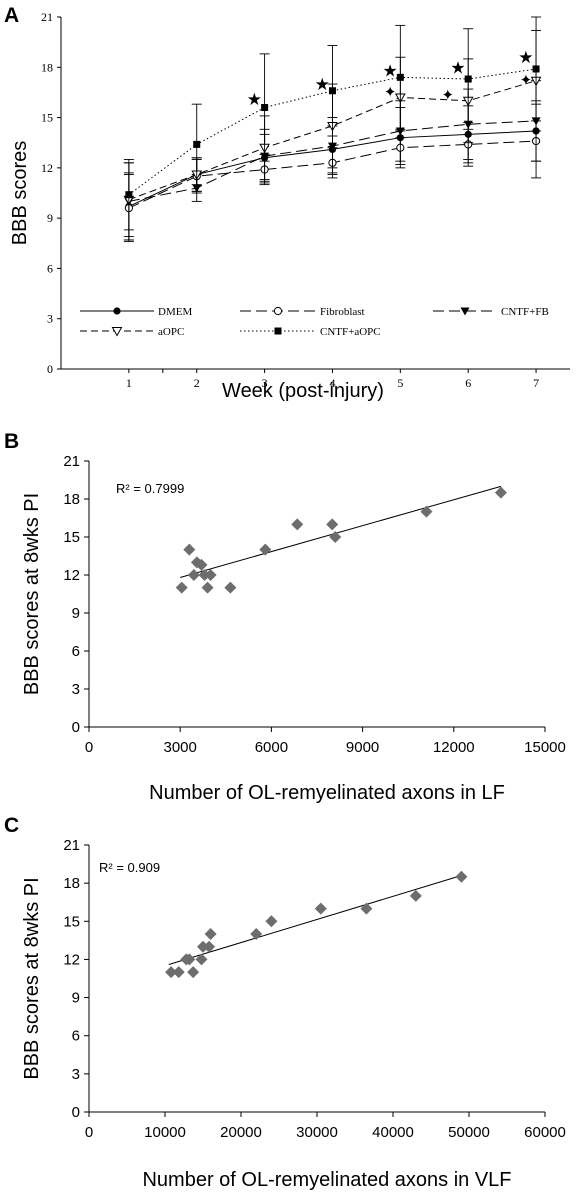 The width and height of the screenshot is (578, 1199). I want to click on b-y-tick-label: 9, so click(76, 613).